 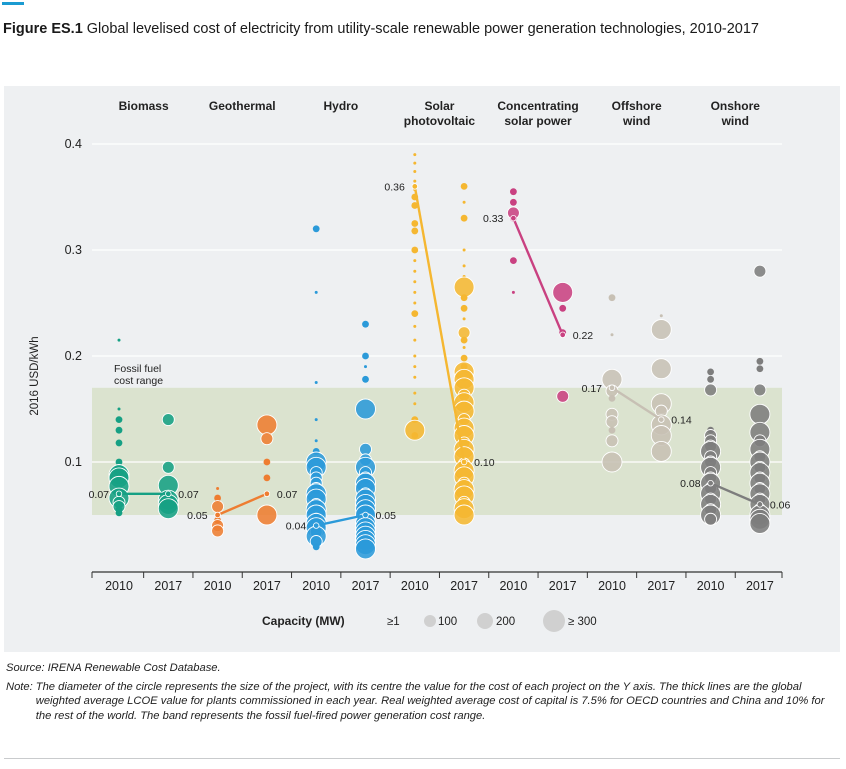 What do you see at coordinates (73, 356) in the screenshot?
I see `y-tick-label: 0.2` at bounding box center [73, 356].